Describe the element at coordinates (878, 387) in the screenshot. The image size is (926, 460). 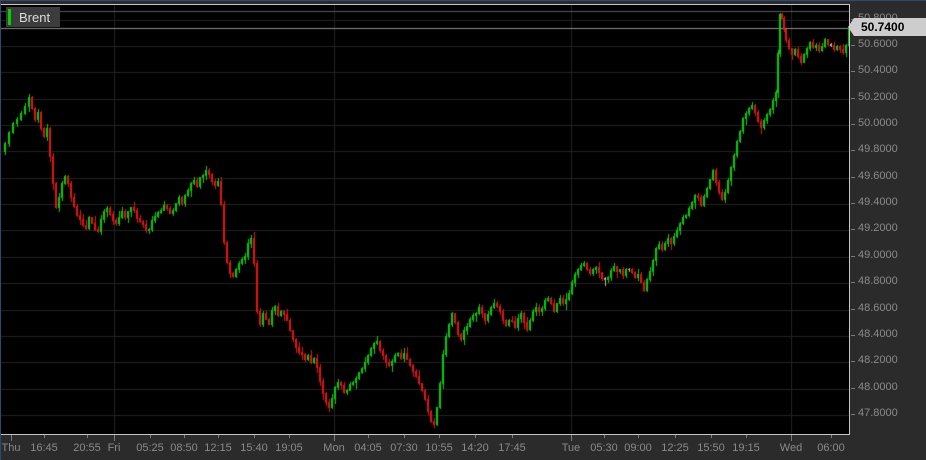
I see `price-tick-label: 48.0000` at that location.